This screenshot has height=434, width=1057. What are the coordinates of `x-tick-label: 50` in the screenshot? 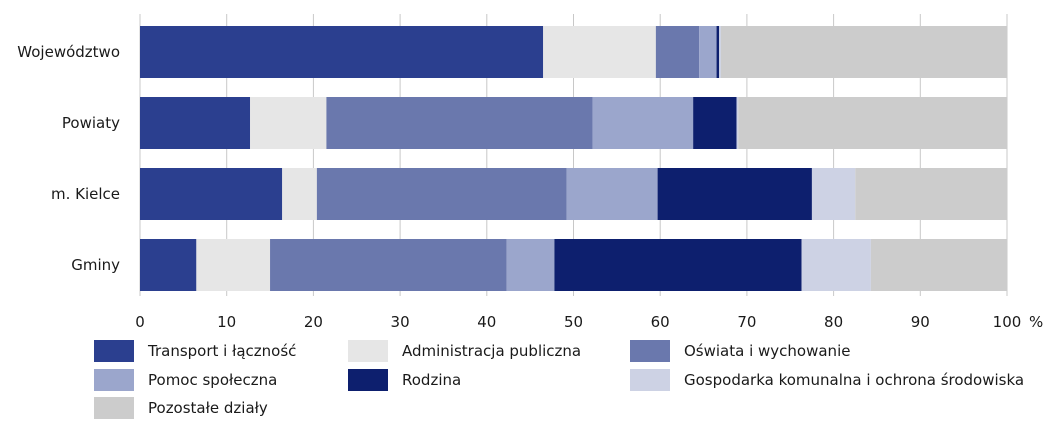 It's located at (573, 322).